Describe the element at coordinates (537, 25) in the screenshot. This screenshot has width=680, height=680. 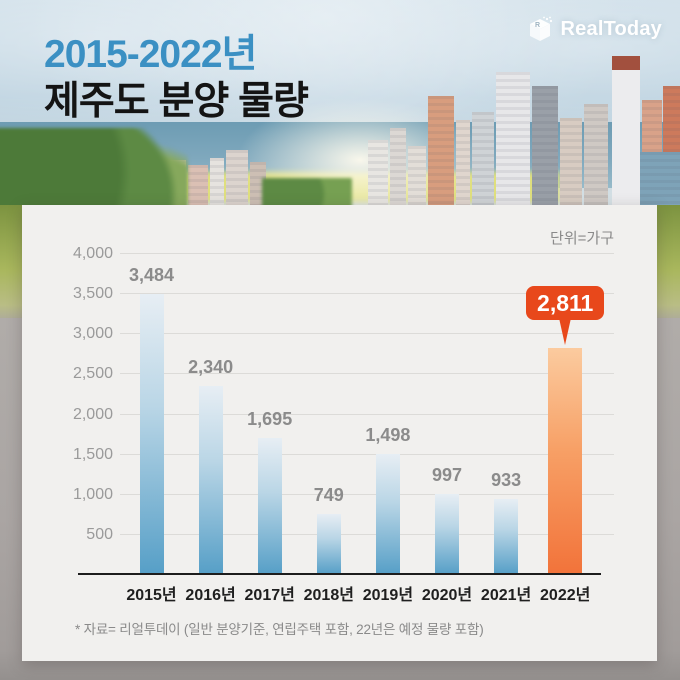
I see `svg-text: R` at that location.